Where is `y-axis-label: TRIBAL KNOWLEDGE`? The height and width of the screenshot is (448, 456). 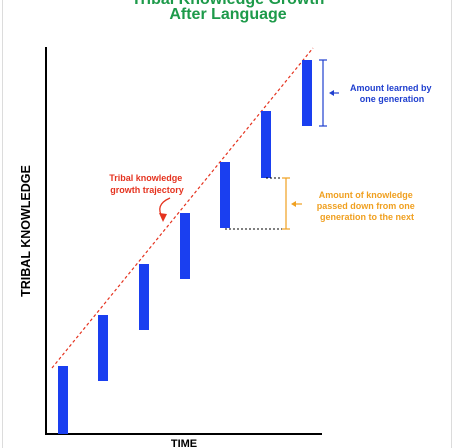 y-axis-label: TRIBAL KNOWLEDGE is located at coordinates (26, 231).